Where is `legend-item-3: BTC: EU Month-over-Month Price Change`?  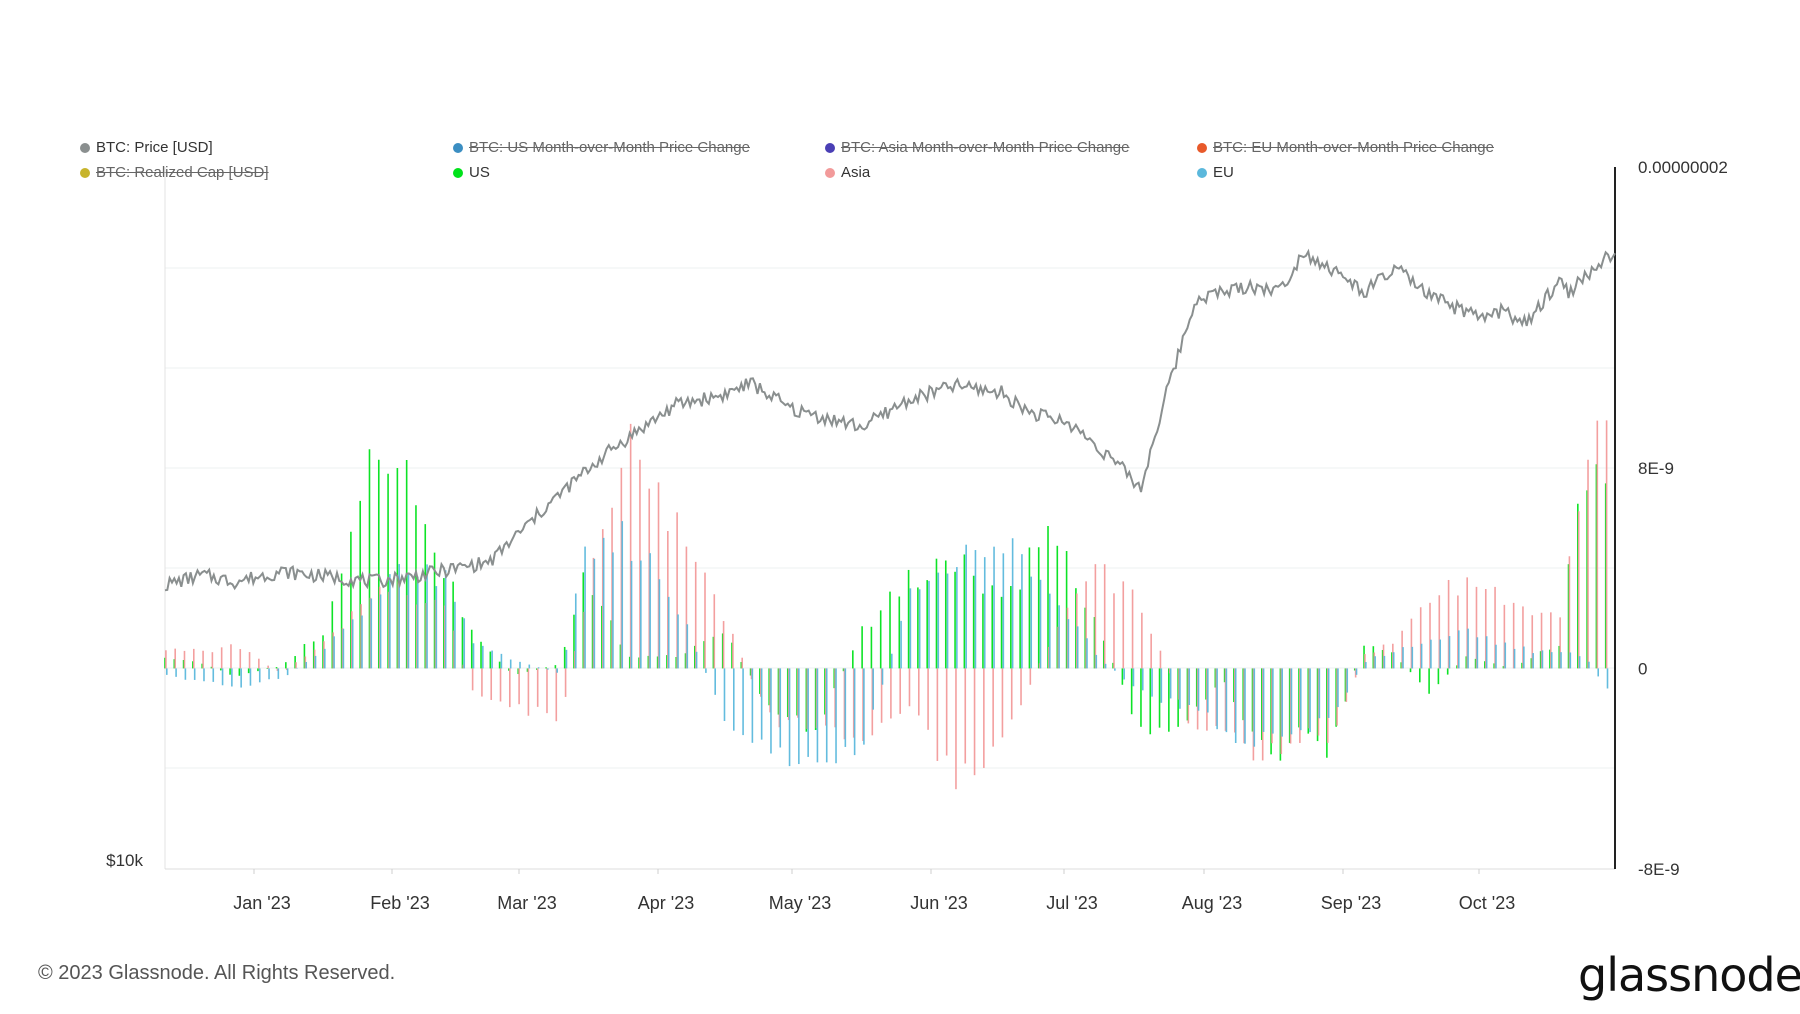 legend-item-3: BTC: EU Month-over-Month Price Change is located at coordinates (1345, 148).